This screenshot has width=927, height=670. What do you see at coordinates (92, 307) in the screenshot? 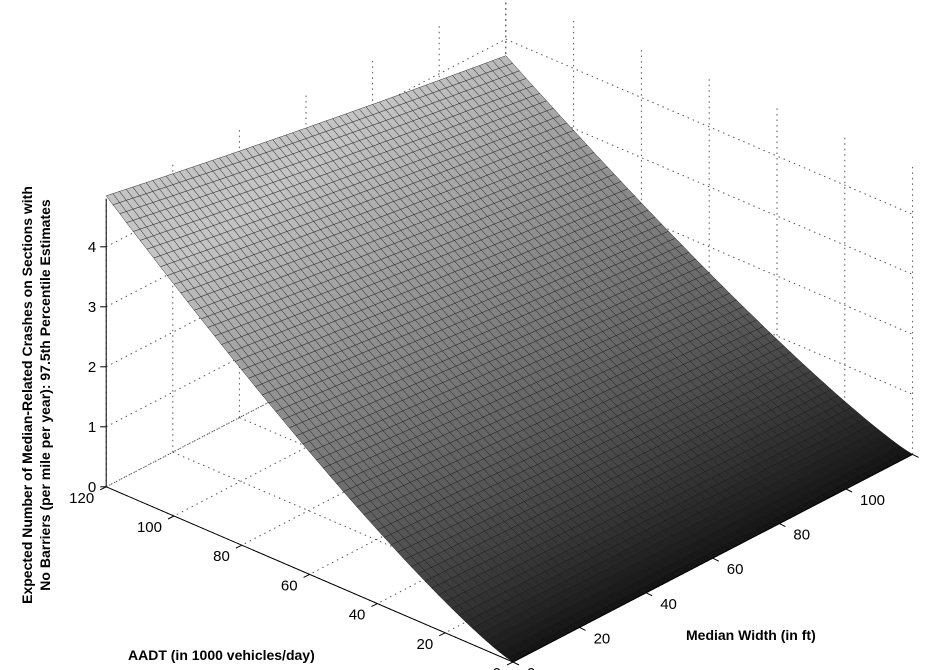
I see `z-tick-label: 3` at bounding box center [92, 307].